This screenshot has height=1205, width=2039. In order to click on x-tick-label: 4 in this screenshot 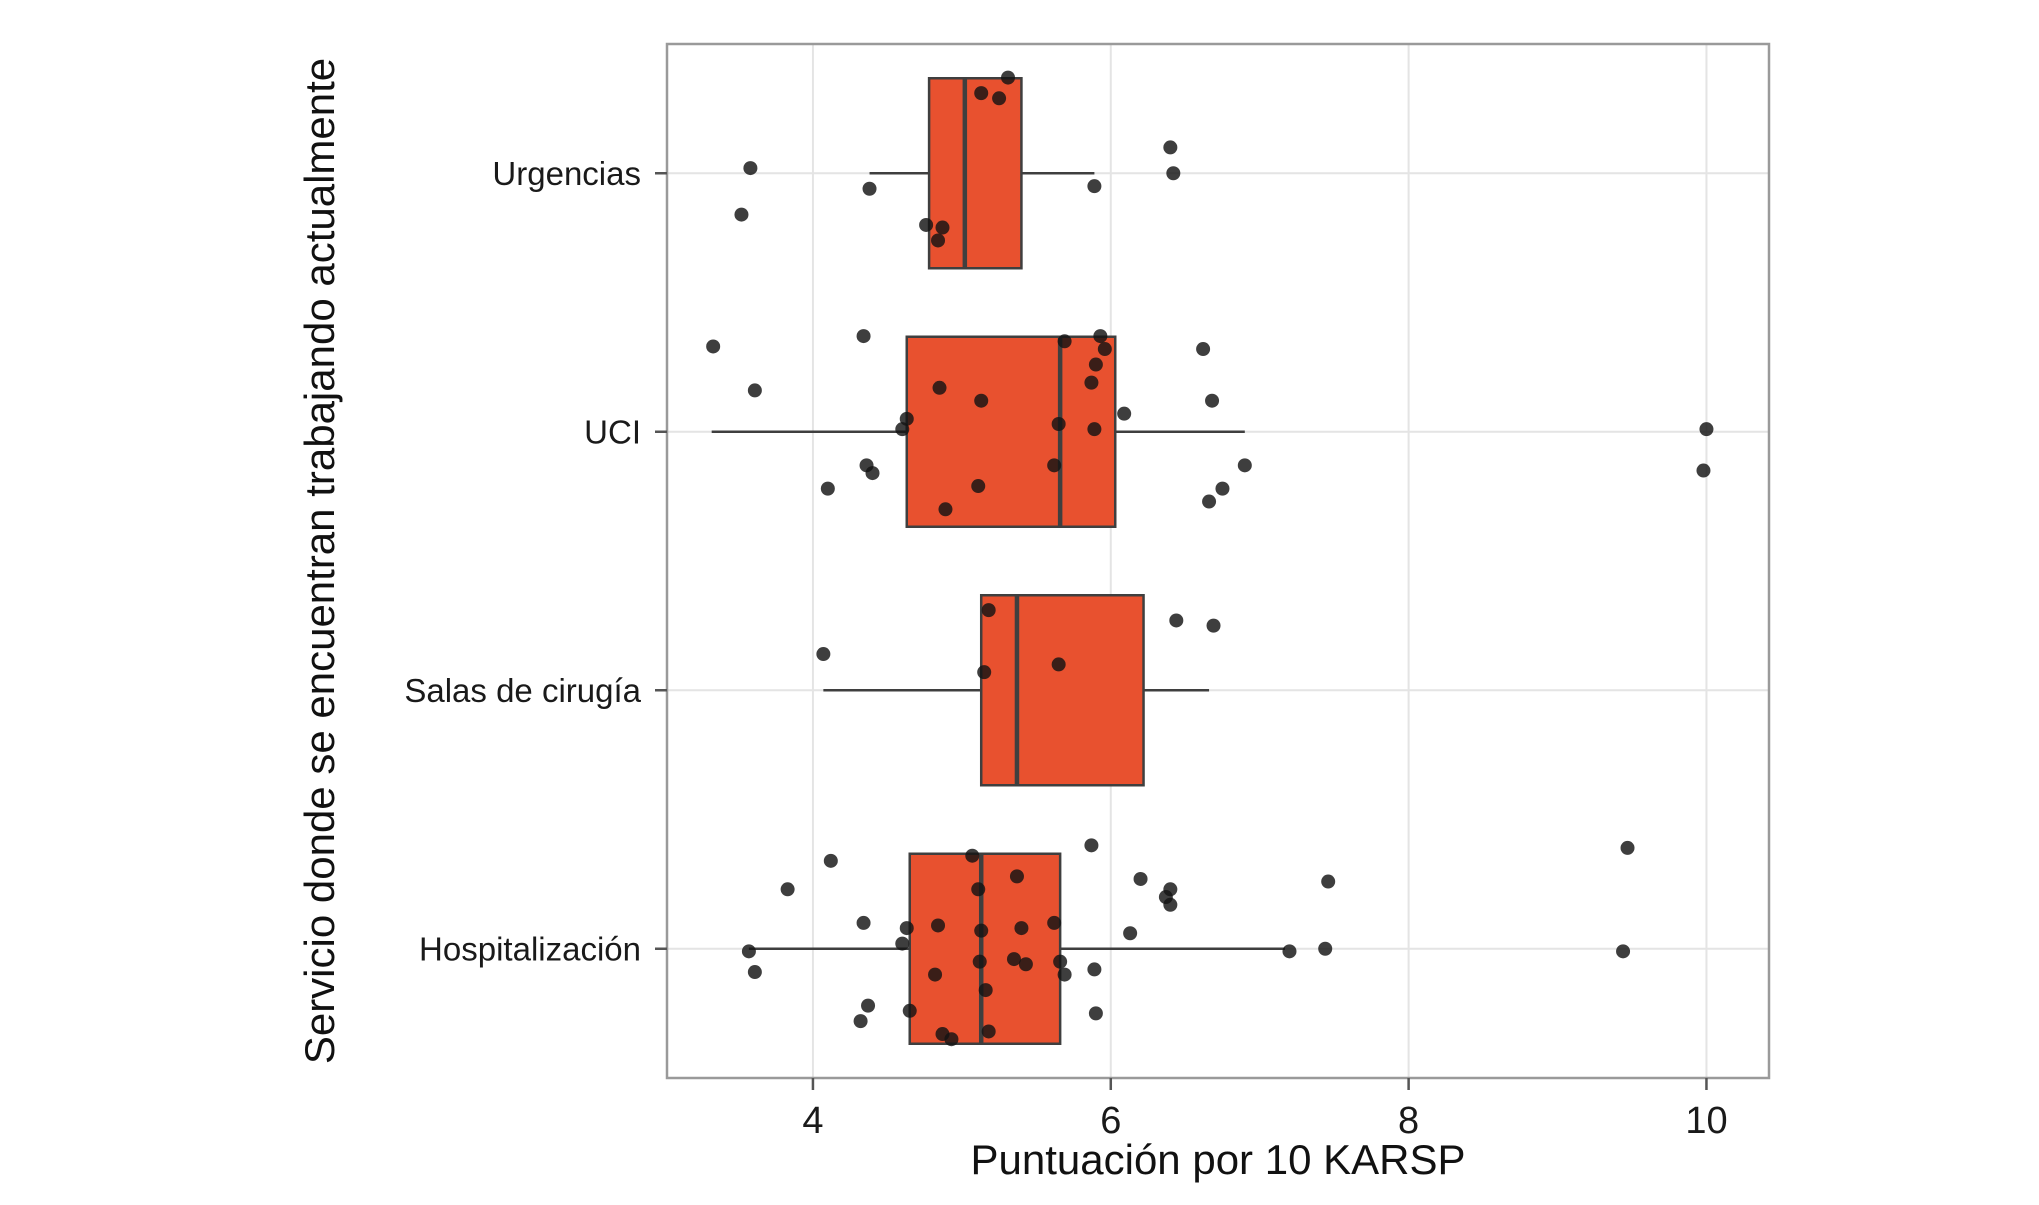, I will do `click(812, 1121)`.